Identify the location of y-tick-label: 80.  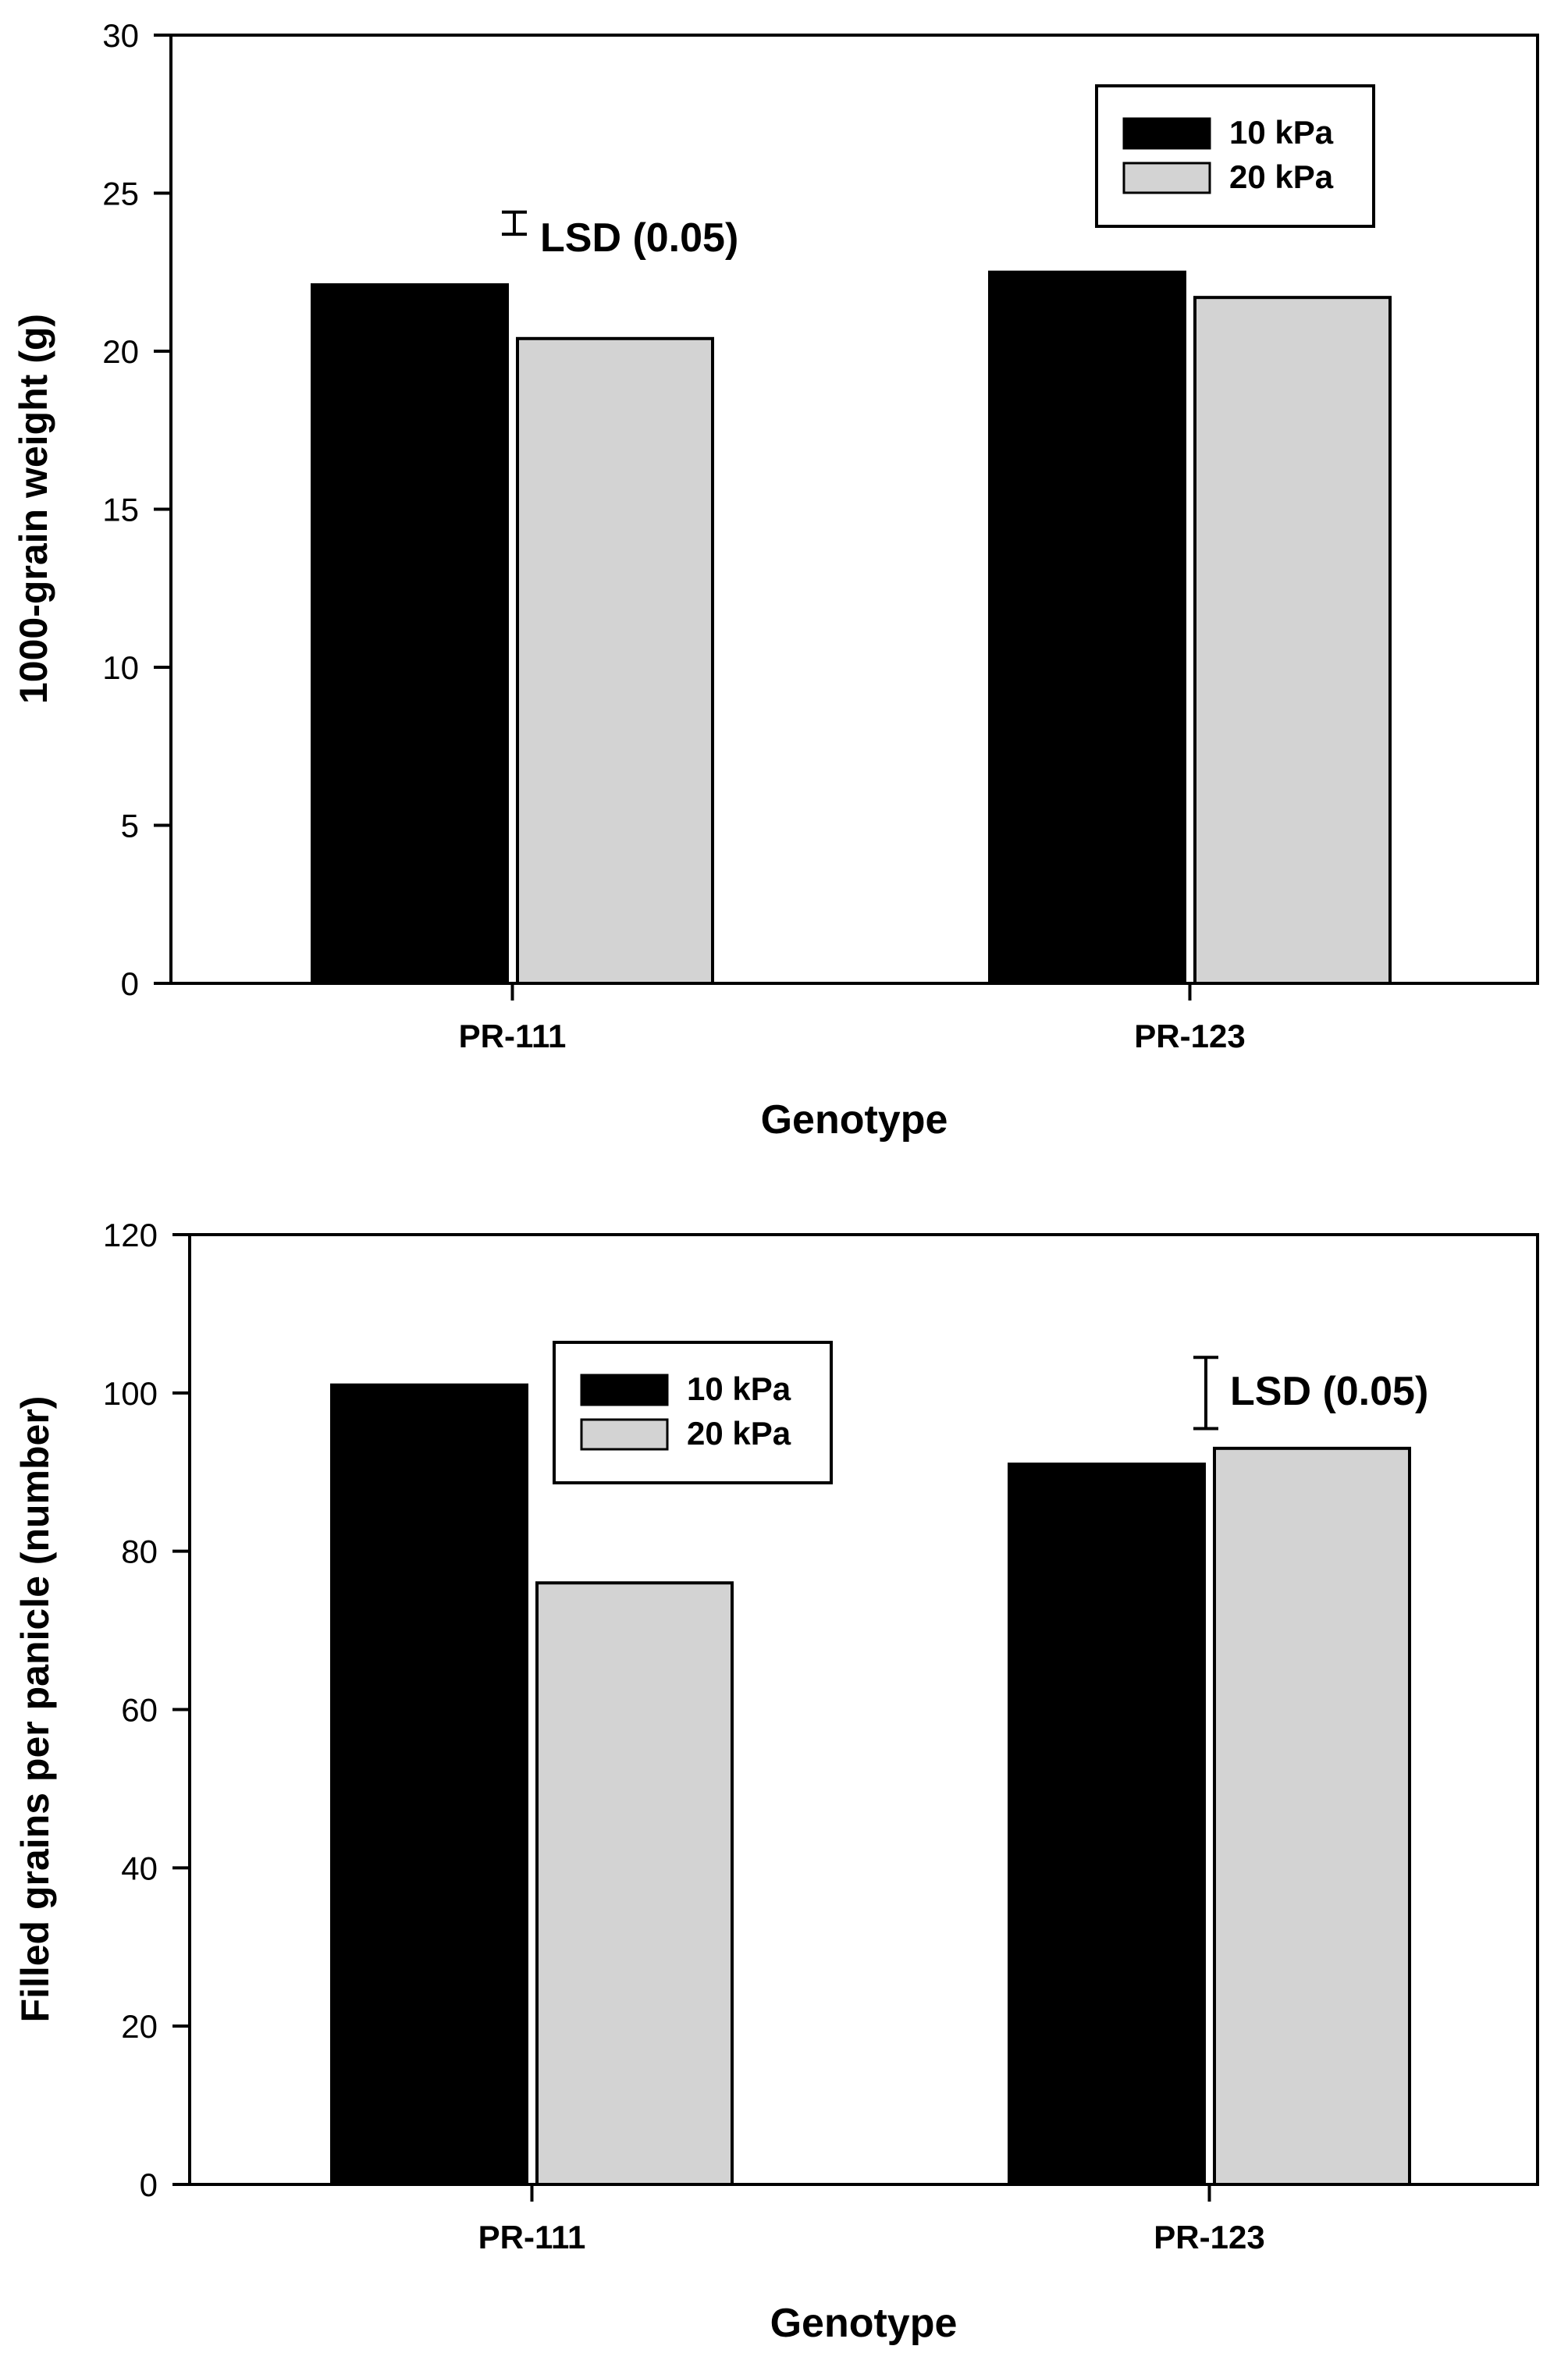
(139, 1552).